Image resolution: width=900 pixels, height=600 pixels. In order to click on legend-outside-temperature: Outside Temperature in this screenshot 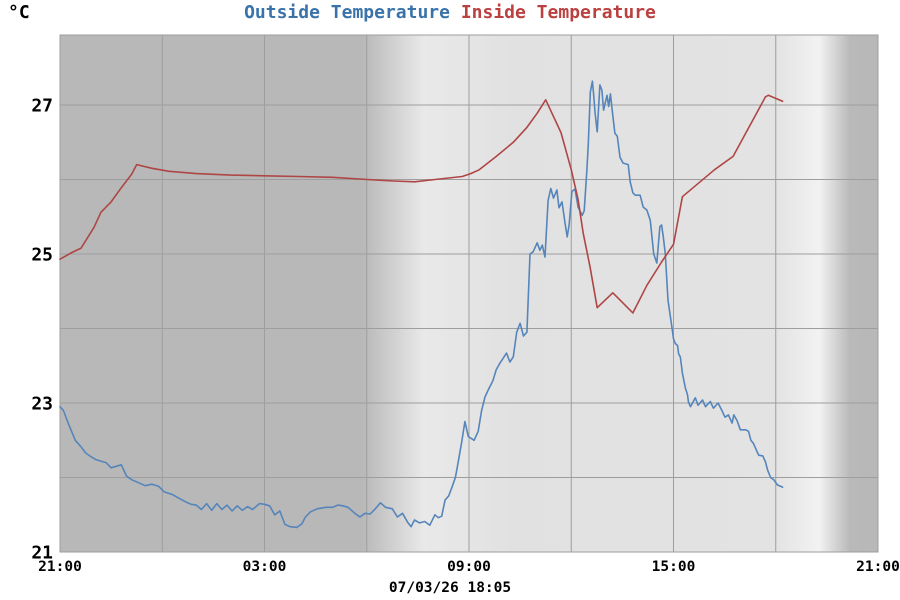, I will do `click(347, 12)`.